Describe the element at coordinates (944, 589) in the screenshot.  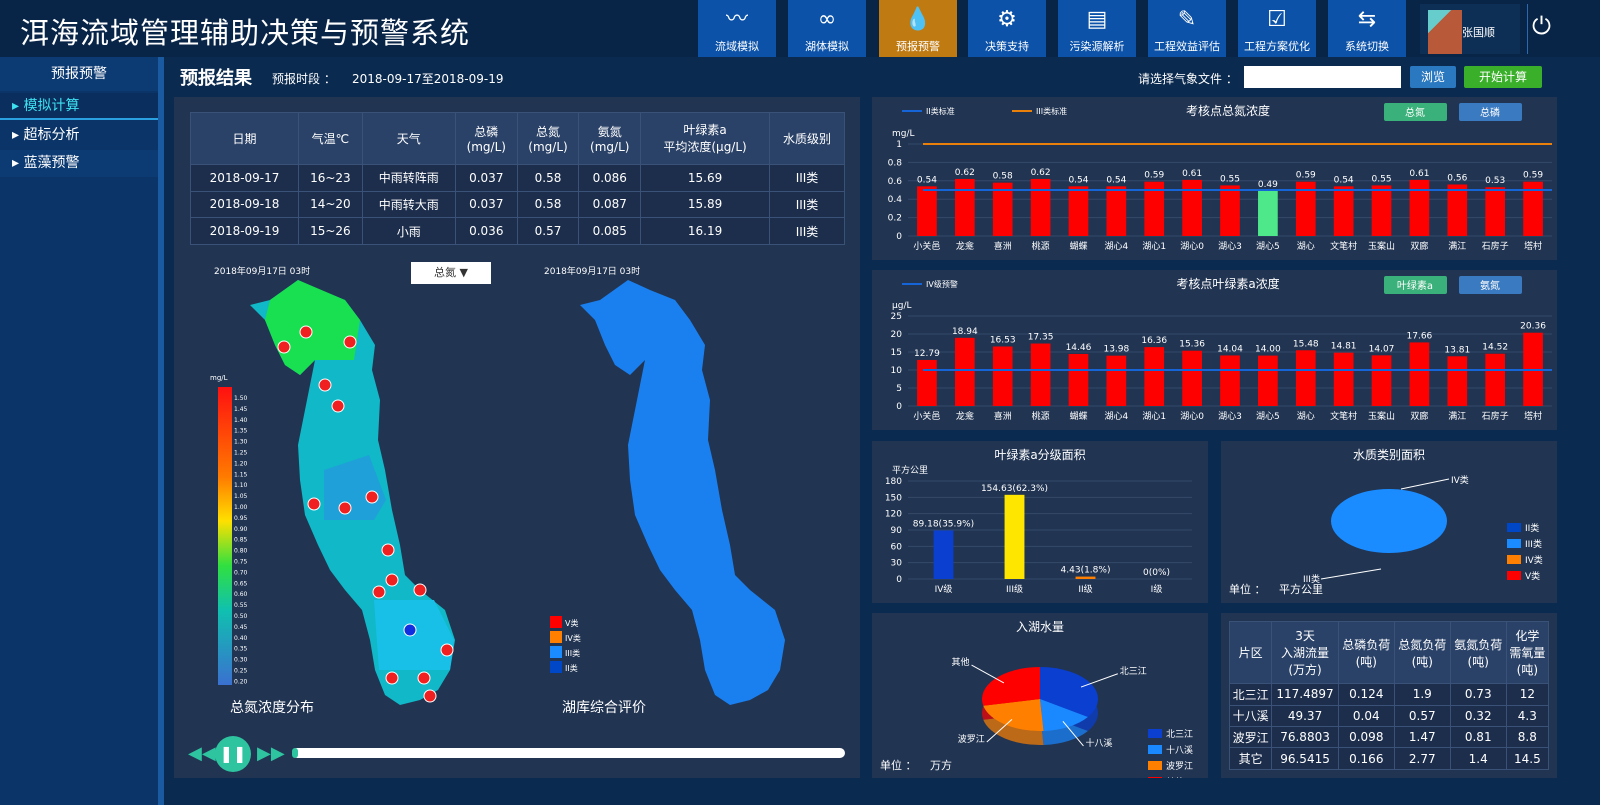
I see `x-tick: IV级` at that location.